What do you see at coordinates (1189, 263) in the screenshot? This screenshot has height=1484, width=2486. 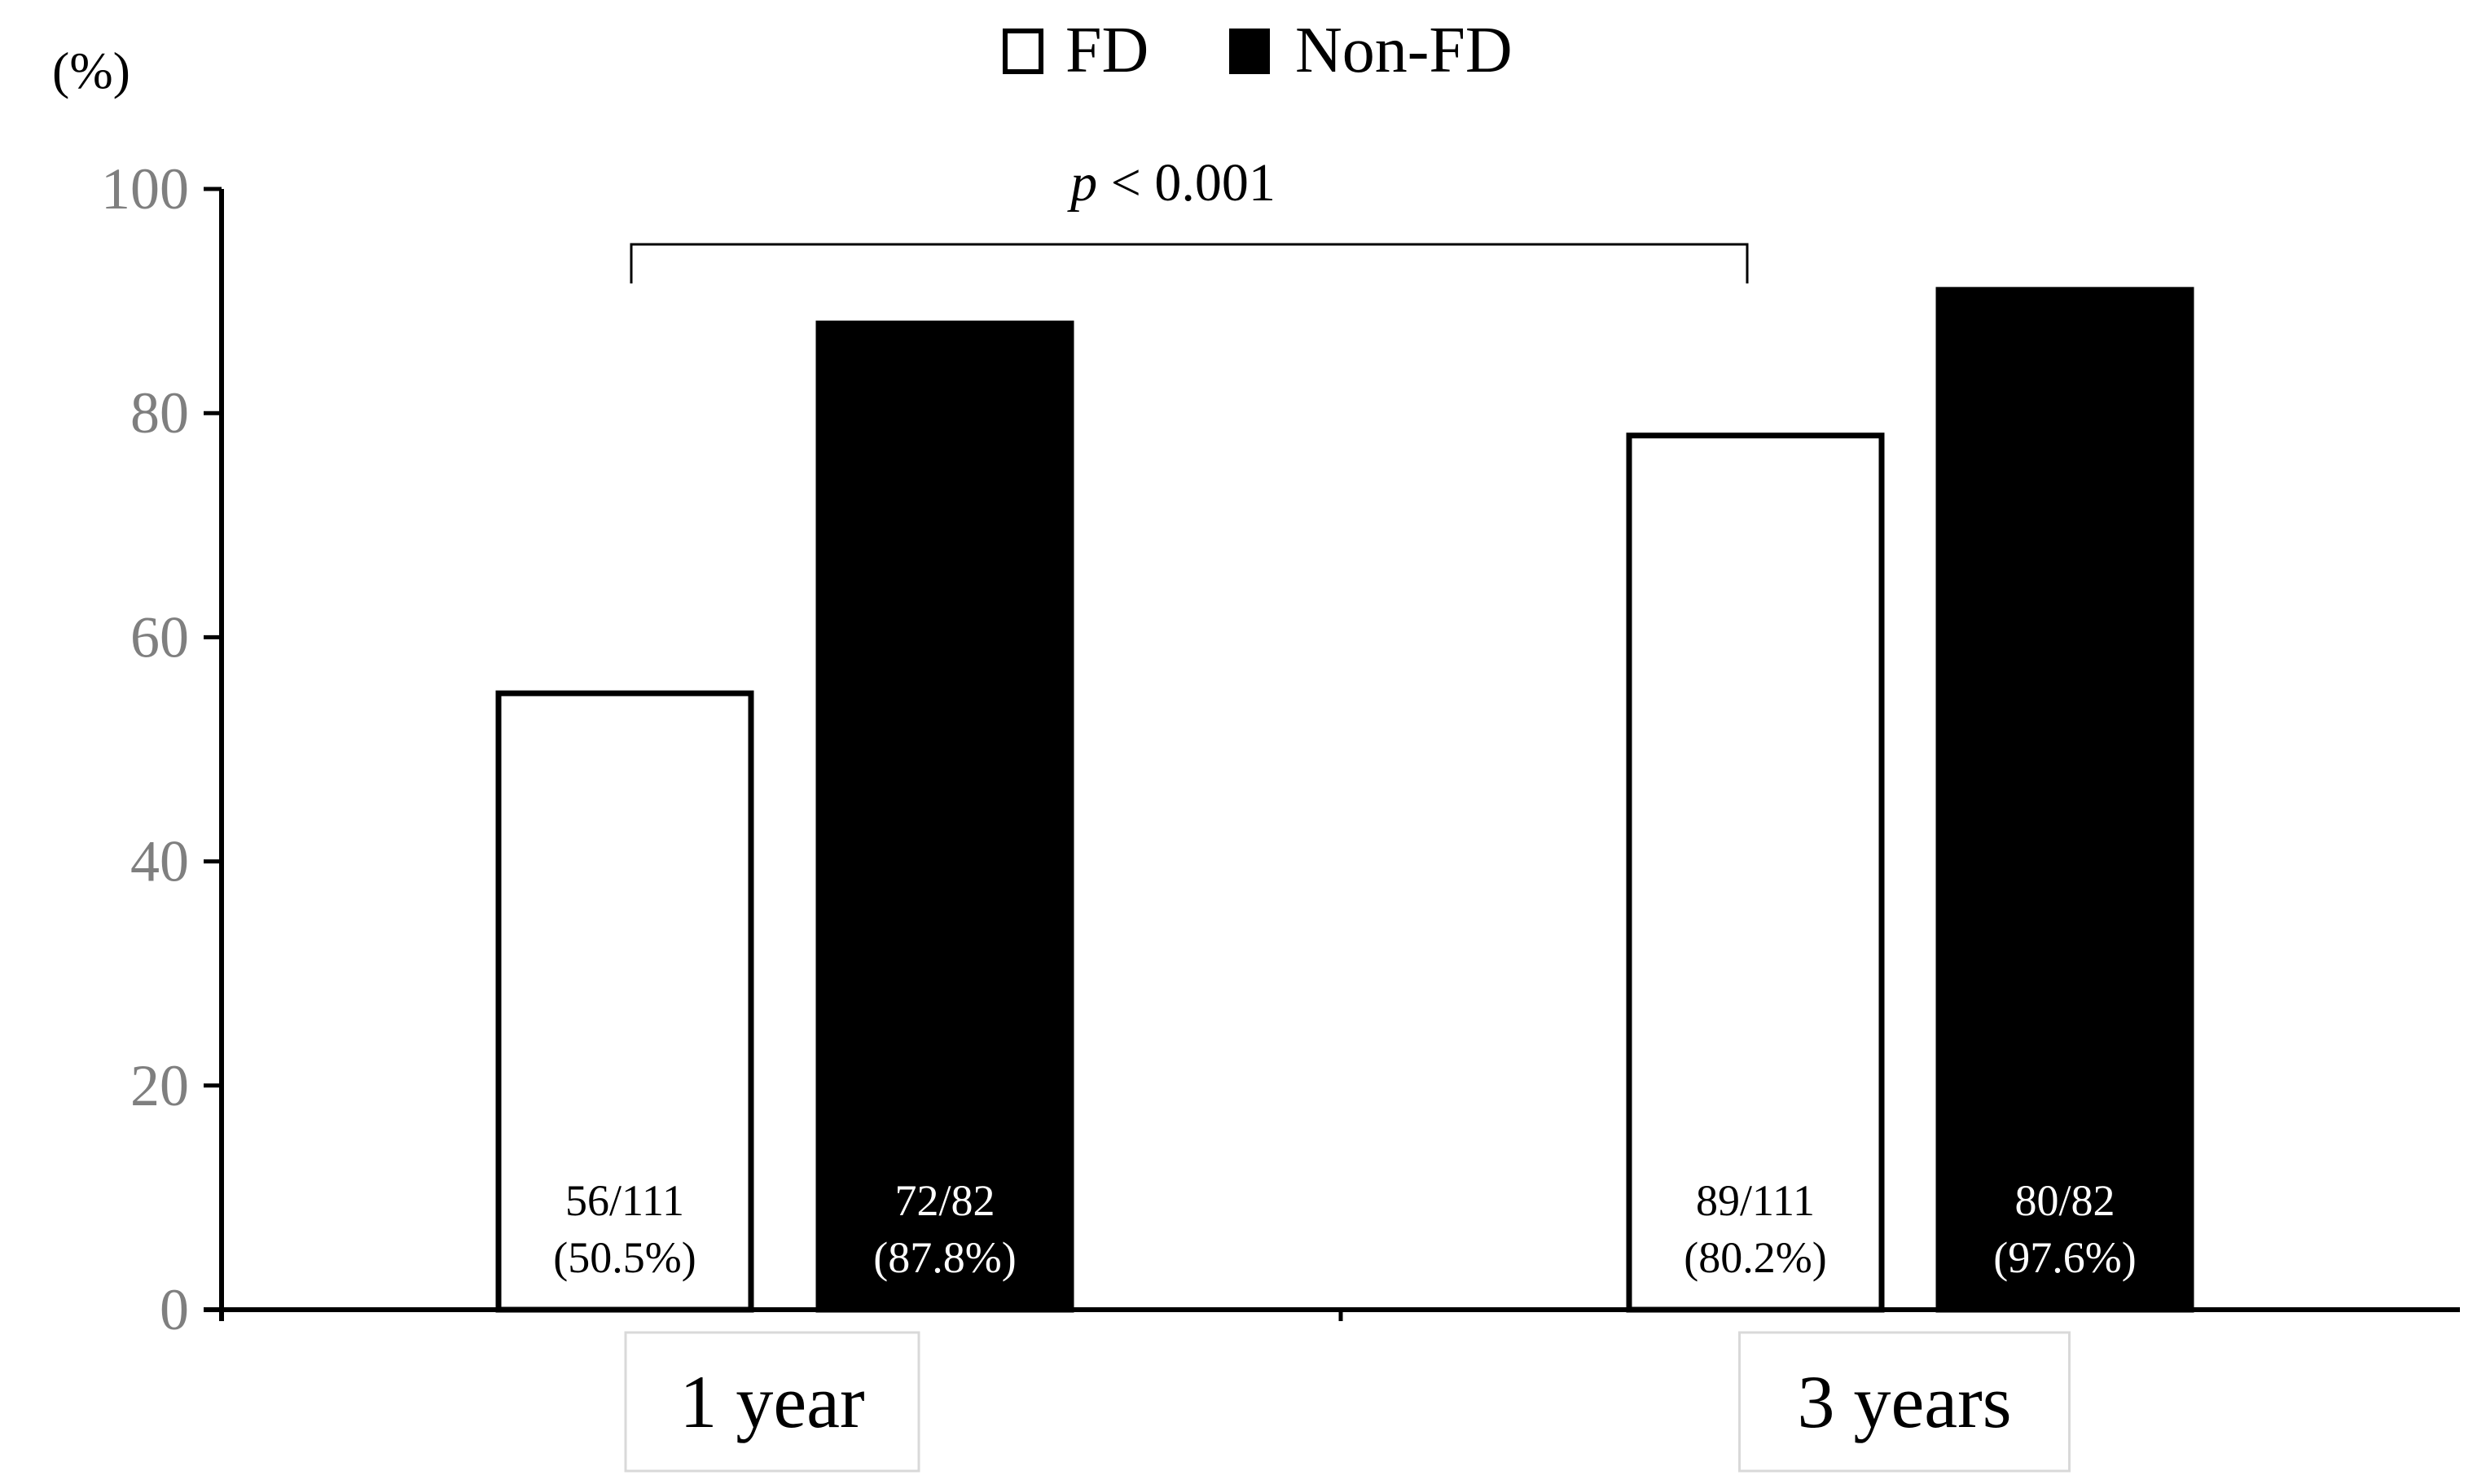 I see `significance-bracket` at bounding box center [1189, 263].